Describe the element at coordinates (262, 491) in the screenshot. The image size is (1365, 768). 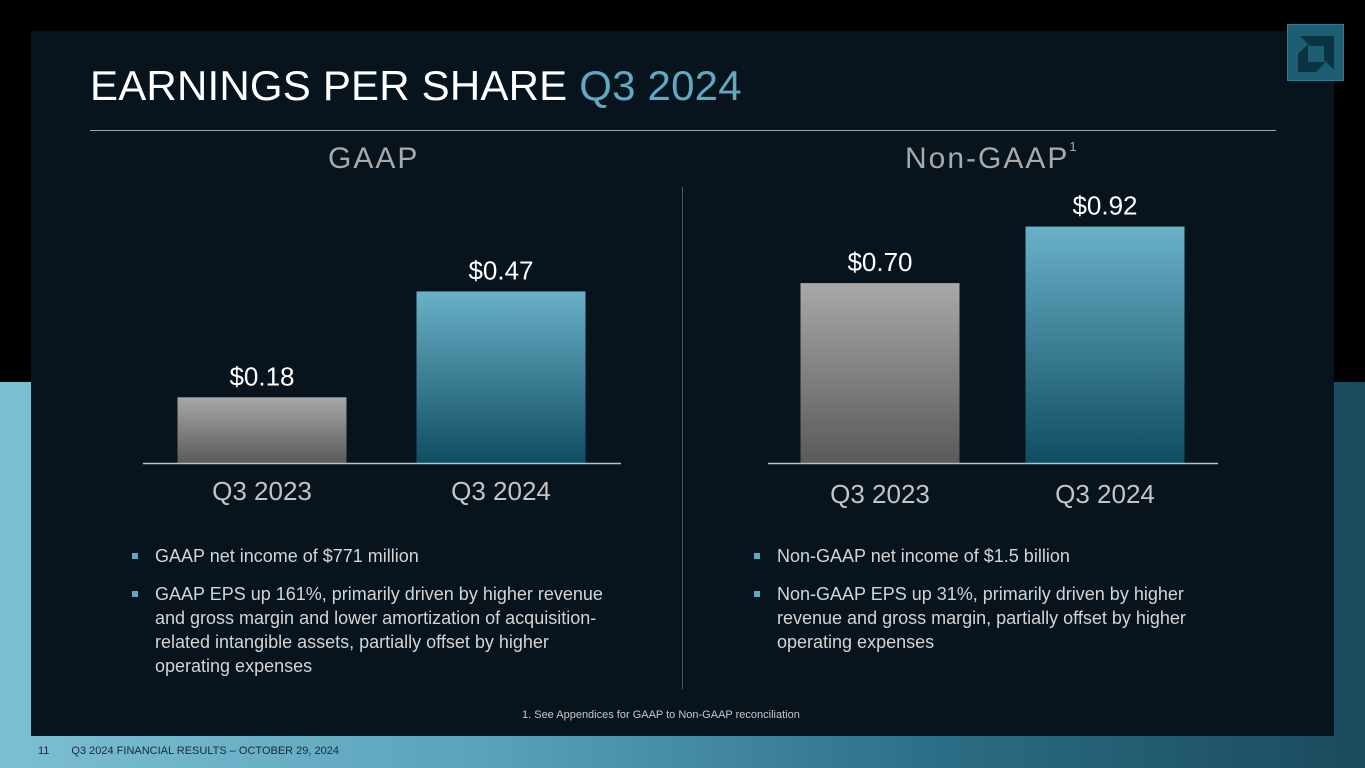
I see `gaap-category-label: Q3 2023` at that location.